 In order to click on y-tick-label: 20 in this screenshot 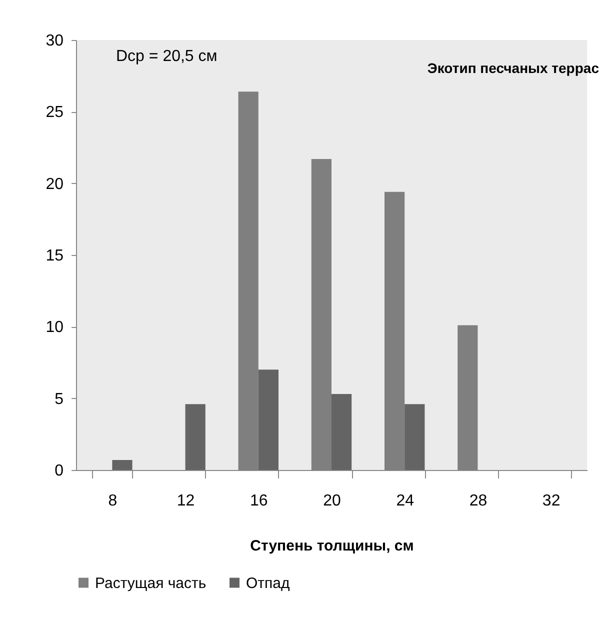, I will do `click(55, 184)`.